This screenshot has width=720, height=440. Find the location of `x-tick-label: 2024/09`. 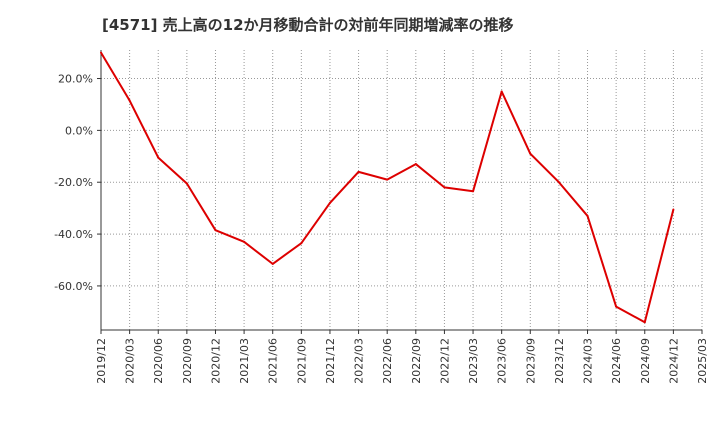

x-tick-label: 2024/09 is located at coordinates (645, 361).